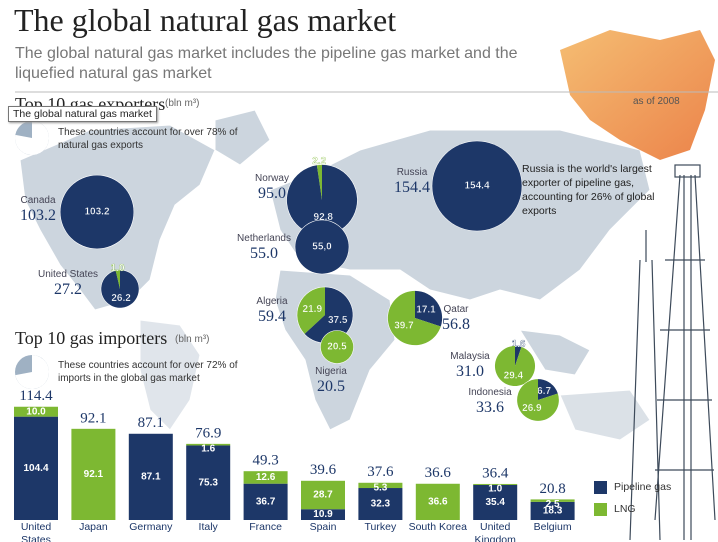  I want to click on bar-value: 10.0, so click(36, 411).